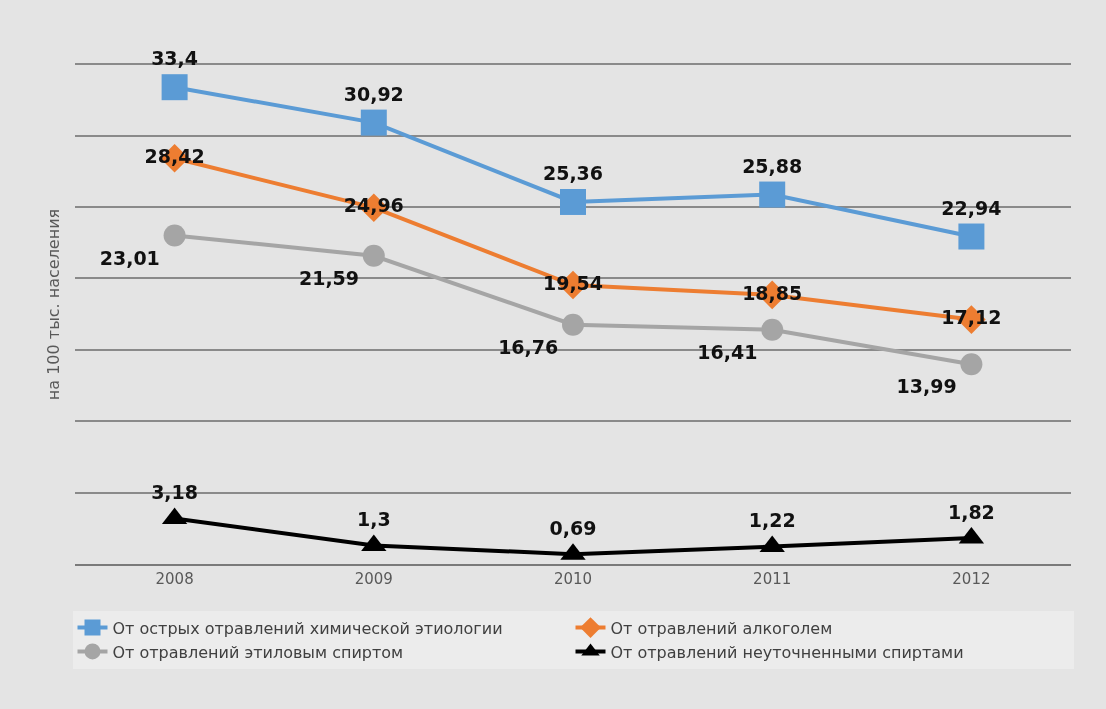  Describe the element at coordinates (721, 628) in the screenshot. I see `legend-label: От отравлений алкоголем` at that location.